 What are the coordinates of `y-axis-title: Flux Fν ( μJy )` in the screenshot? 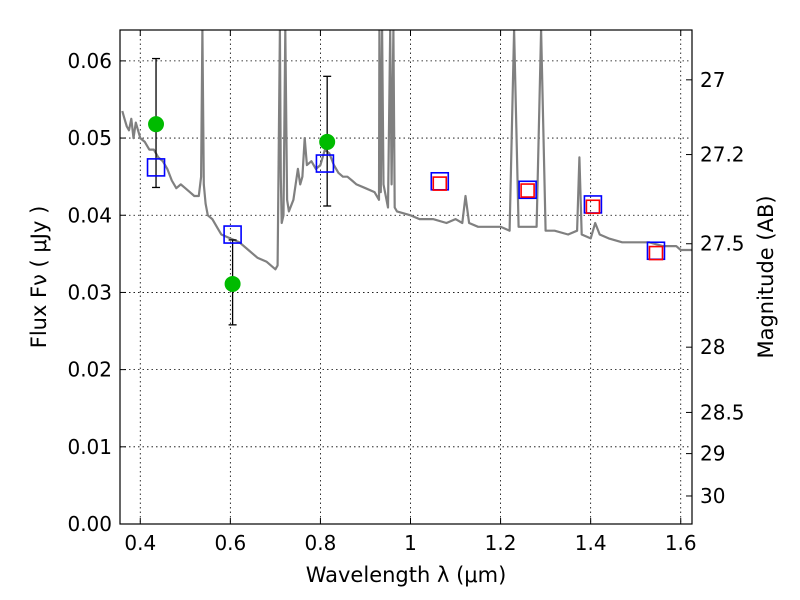 It's located at (39, 277).